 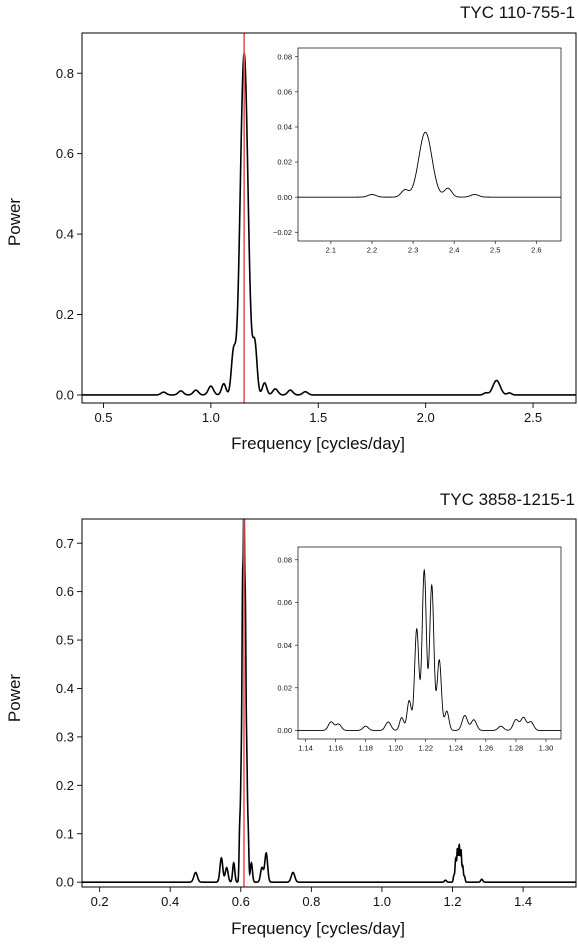 I want to click on x-tick-label: 1.4, so click(x=523, y=901).